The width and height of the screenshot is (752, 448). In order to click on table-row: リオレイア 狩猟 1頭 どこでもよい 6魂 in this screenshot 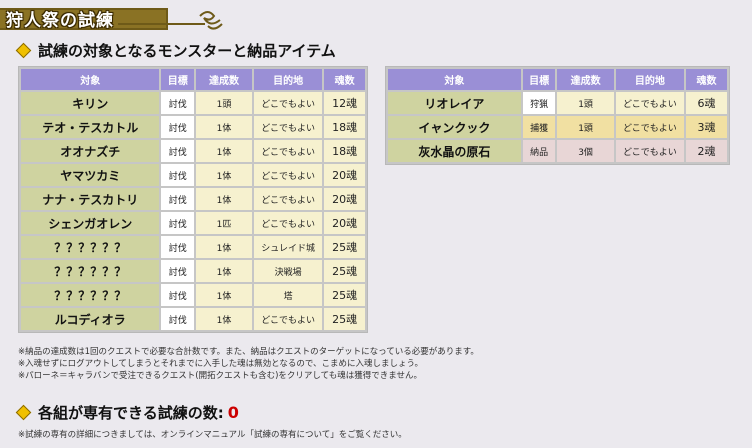, I will do `click(557, 103)`.